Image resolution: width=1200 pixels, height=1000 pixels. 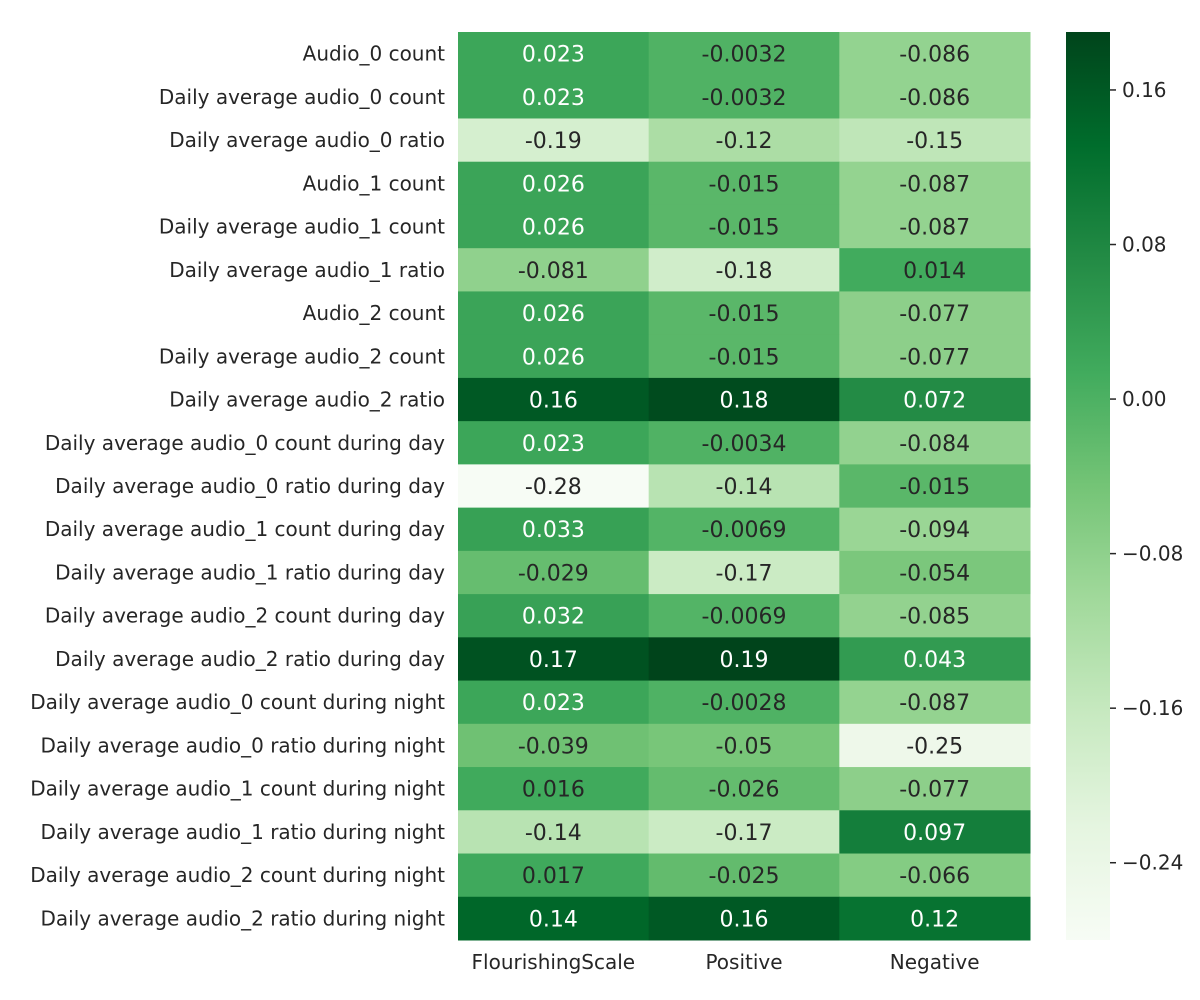 I want to click on colorbar-tick-label: 0.16, so click(x=1144, y=90).